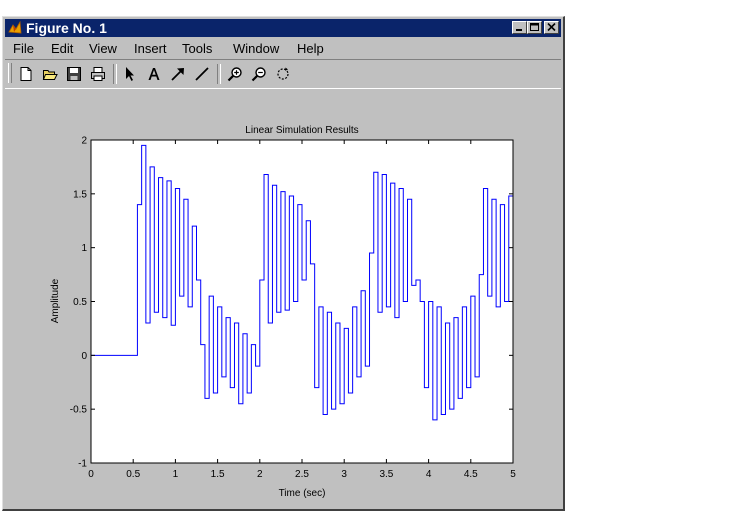 Image resolution: width=750 pixels, height=521 pixels. I want to click on y-tick-label: -0.5, so click(79, 410).